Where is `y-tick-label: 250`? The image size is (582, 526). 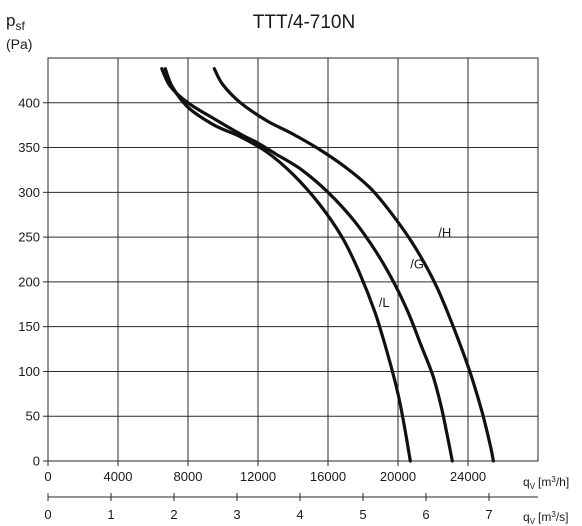 y-tick-label: 250 is located at coordinates (29, 237).